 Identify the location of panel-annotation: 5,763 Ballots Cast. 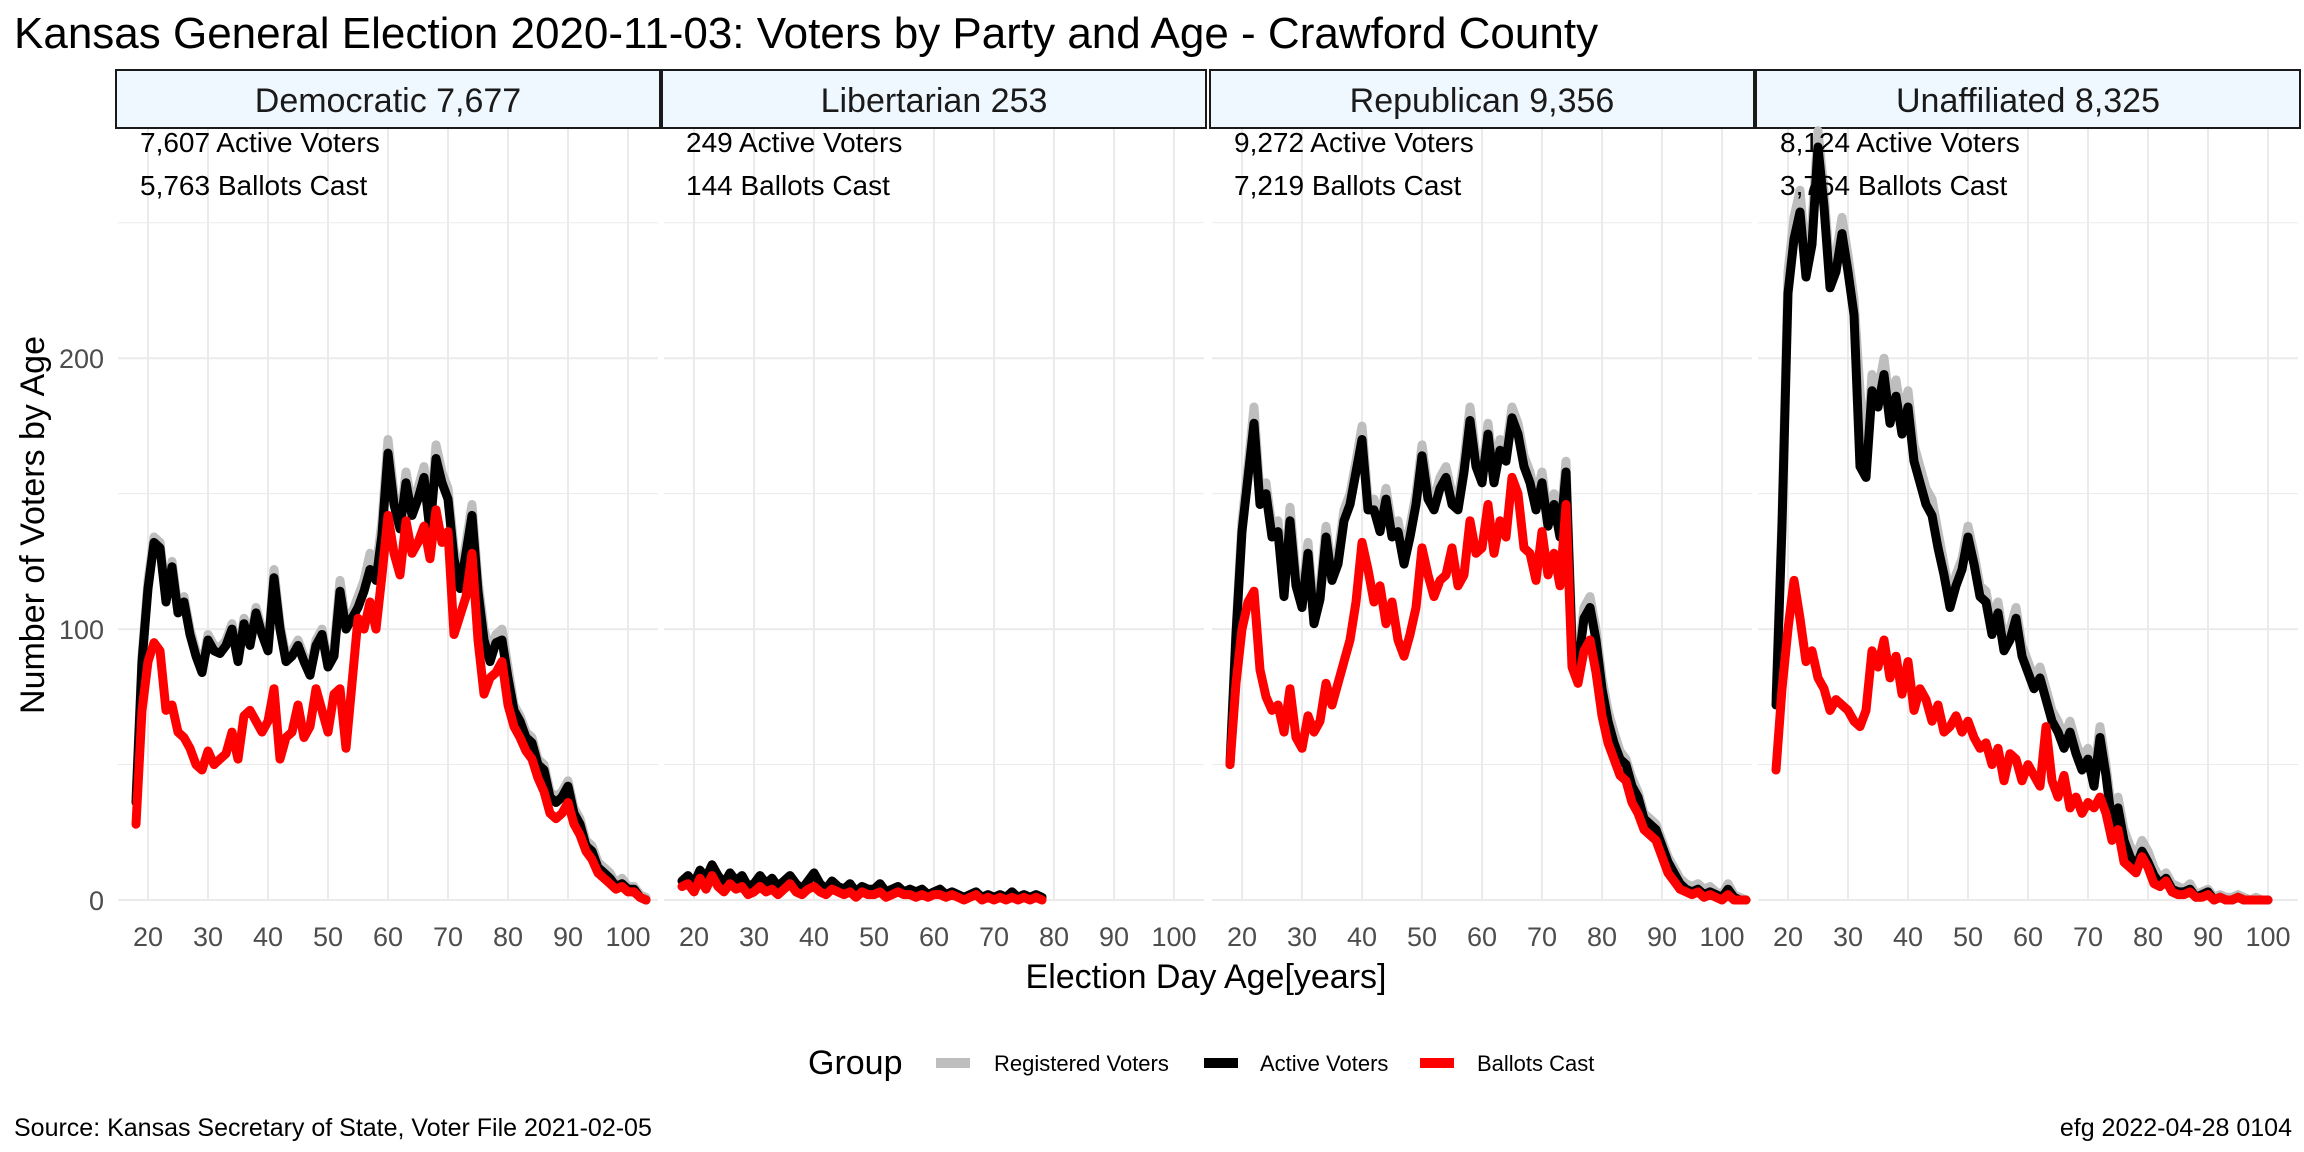
(253, 185).